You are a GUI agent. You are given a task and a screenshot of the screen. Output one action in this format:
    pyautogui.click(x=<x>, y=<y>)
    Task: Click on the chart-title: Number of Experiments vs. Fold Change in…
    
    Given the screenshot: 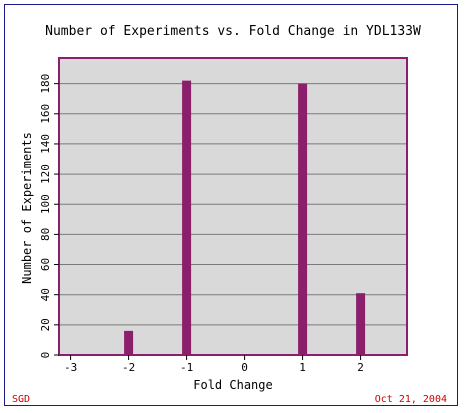 What is the action you would take?
    pyautogui.click(x=233, y=31)
    